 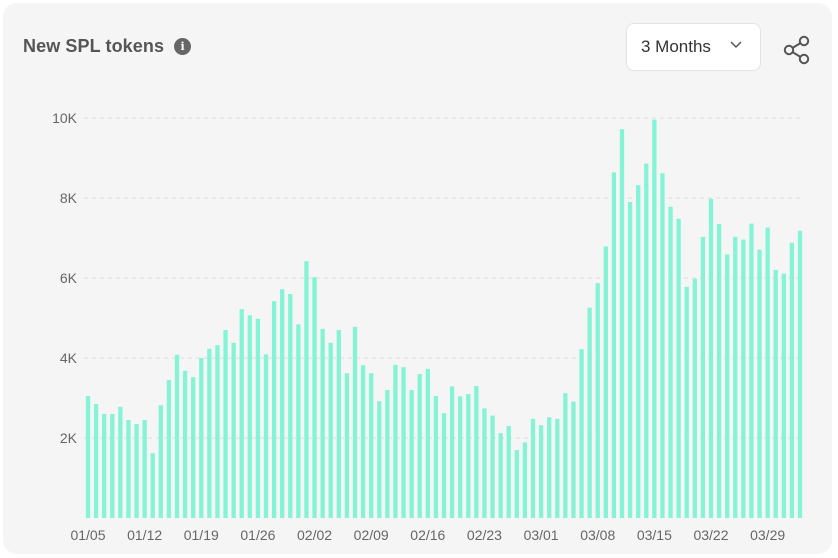 What do you see at coordinates (693, 47) in the screenshot?
I see `period-dropdown: 3 Months` at bounding box center [693, 47].